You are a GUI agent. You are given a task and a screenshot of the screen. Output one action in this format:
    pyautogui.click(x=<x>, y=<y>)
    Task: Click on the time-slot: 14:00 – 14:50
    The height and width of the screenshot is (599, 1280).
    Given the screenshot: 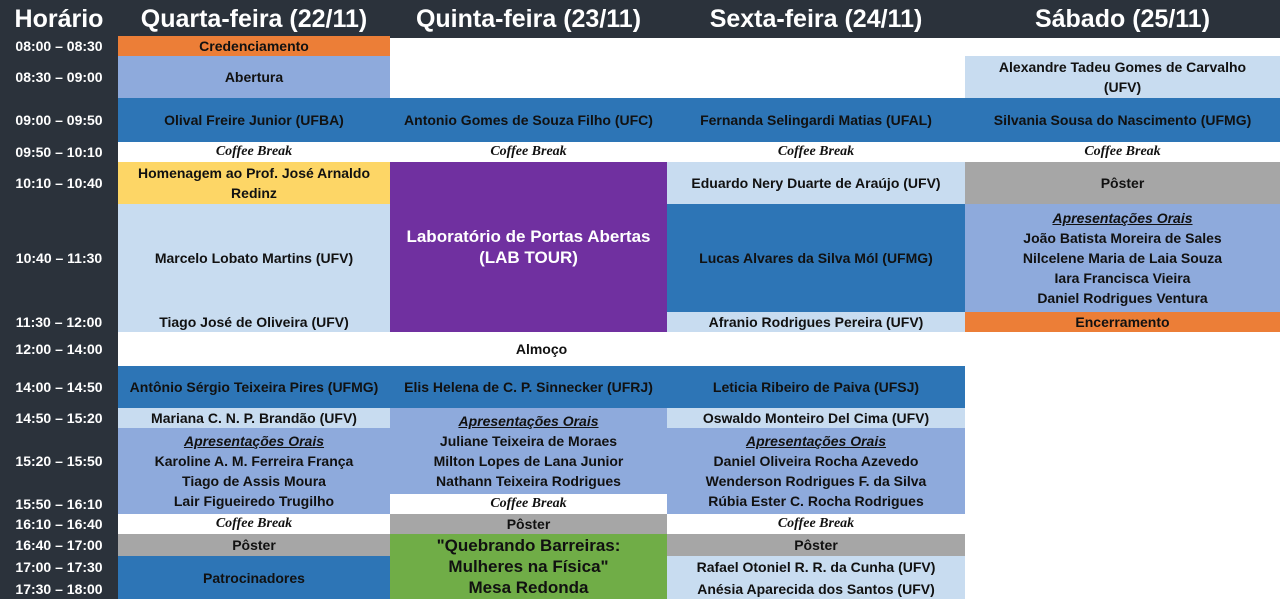 What is the action you would take?
    pyautogui.click(x=59, y=387)
    